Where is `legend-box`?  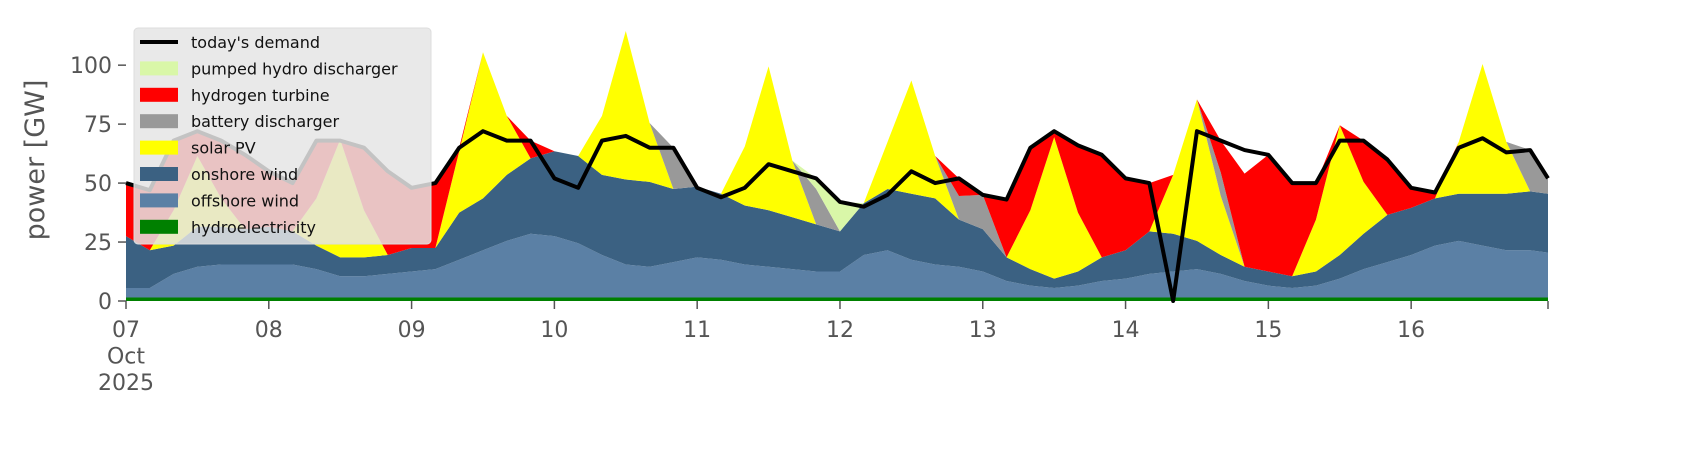 legend-box is located at coordinates (282, 136).